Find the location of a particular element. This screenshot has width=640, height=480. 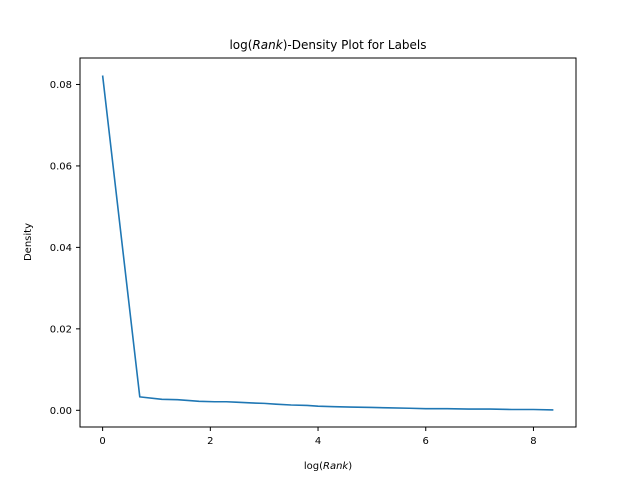

x-tick-label: 6 is located at coordinates (426, 441).